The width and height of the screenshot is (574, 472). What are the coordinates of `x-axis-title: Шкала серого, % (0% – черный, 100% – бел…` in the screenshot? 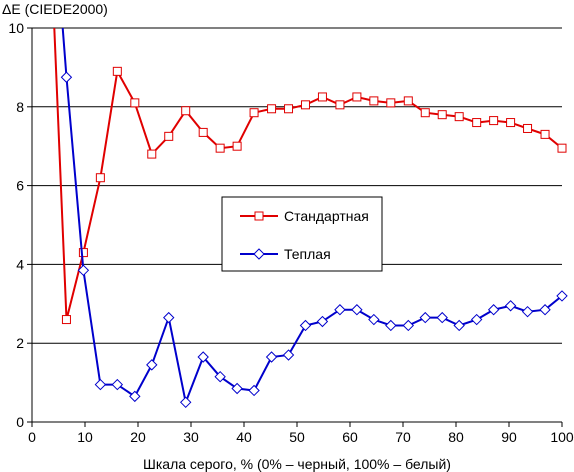 It's located at (297, 464).